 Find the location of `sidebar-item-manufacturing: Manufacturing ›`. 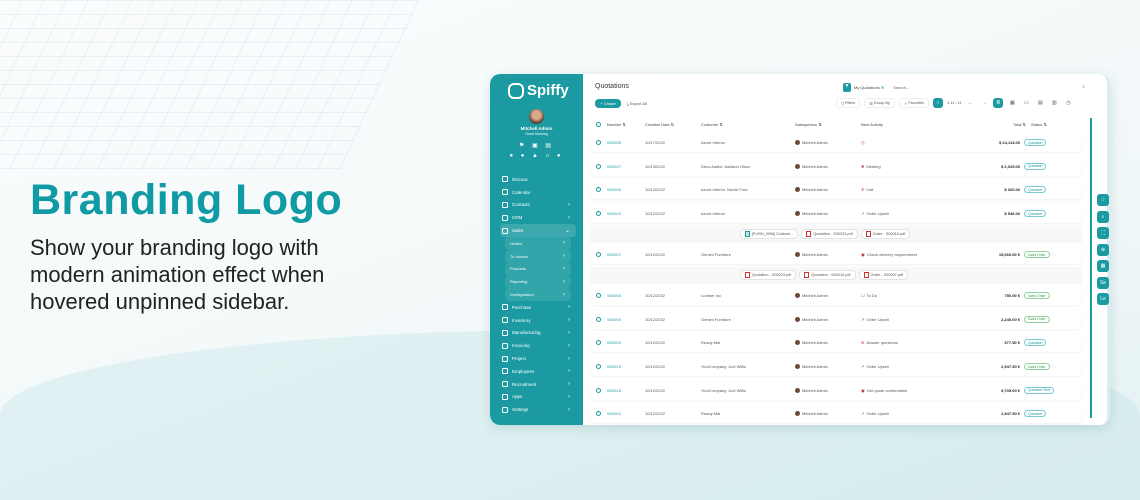

sidebar-item-manufacturing: Manufacturing › is located at coordinates (538, 333).